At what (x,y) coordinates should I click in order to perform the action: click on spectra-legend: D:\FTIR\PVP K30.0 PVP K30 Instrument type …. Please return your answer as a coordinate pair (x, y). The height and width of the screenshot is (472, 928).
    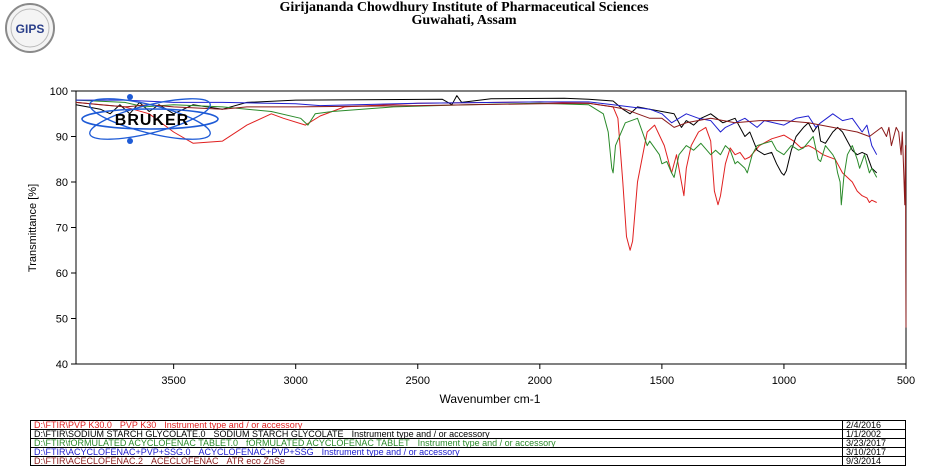
    Looking at the image, I should click on (468, 443).